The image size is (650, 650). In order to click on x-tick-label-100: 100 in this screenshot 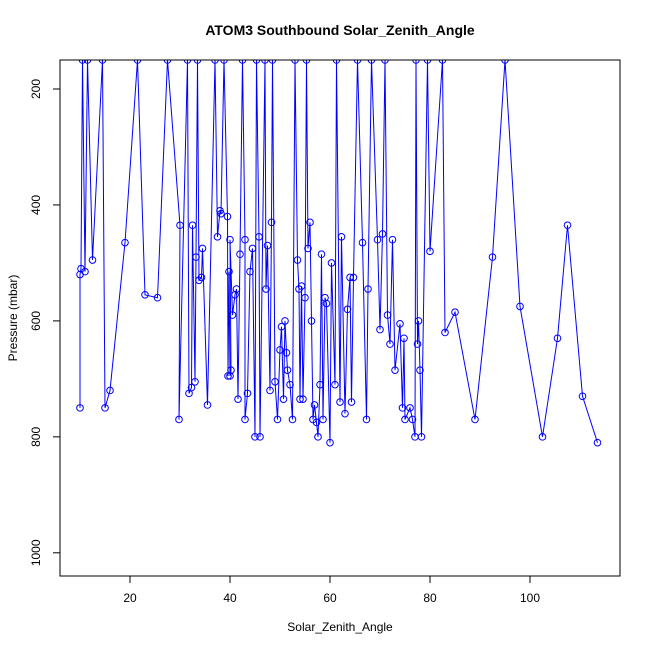, I will do `click(530, 598)`.